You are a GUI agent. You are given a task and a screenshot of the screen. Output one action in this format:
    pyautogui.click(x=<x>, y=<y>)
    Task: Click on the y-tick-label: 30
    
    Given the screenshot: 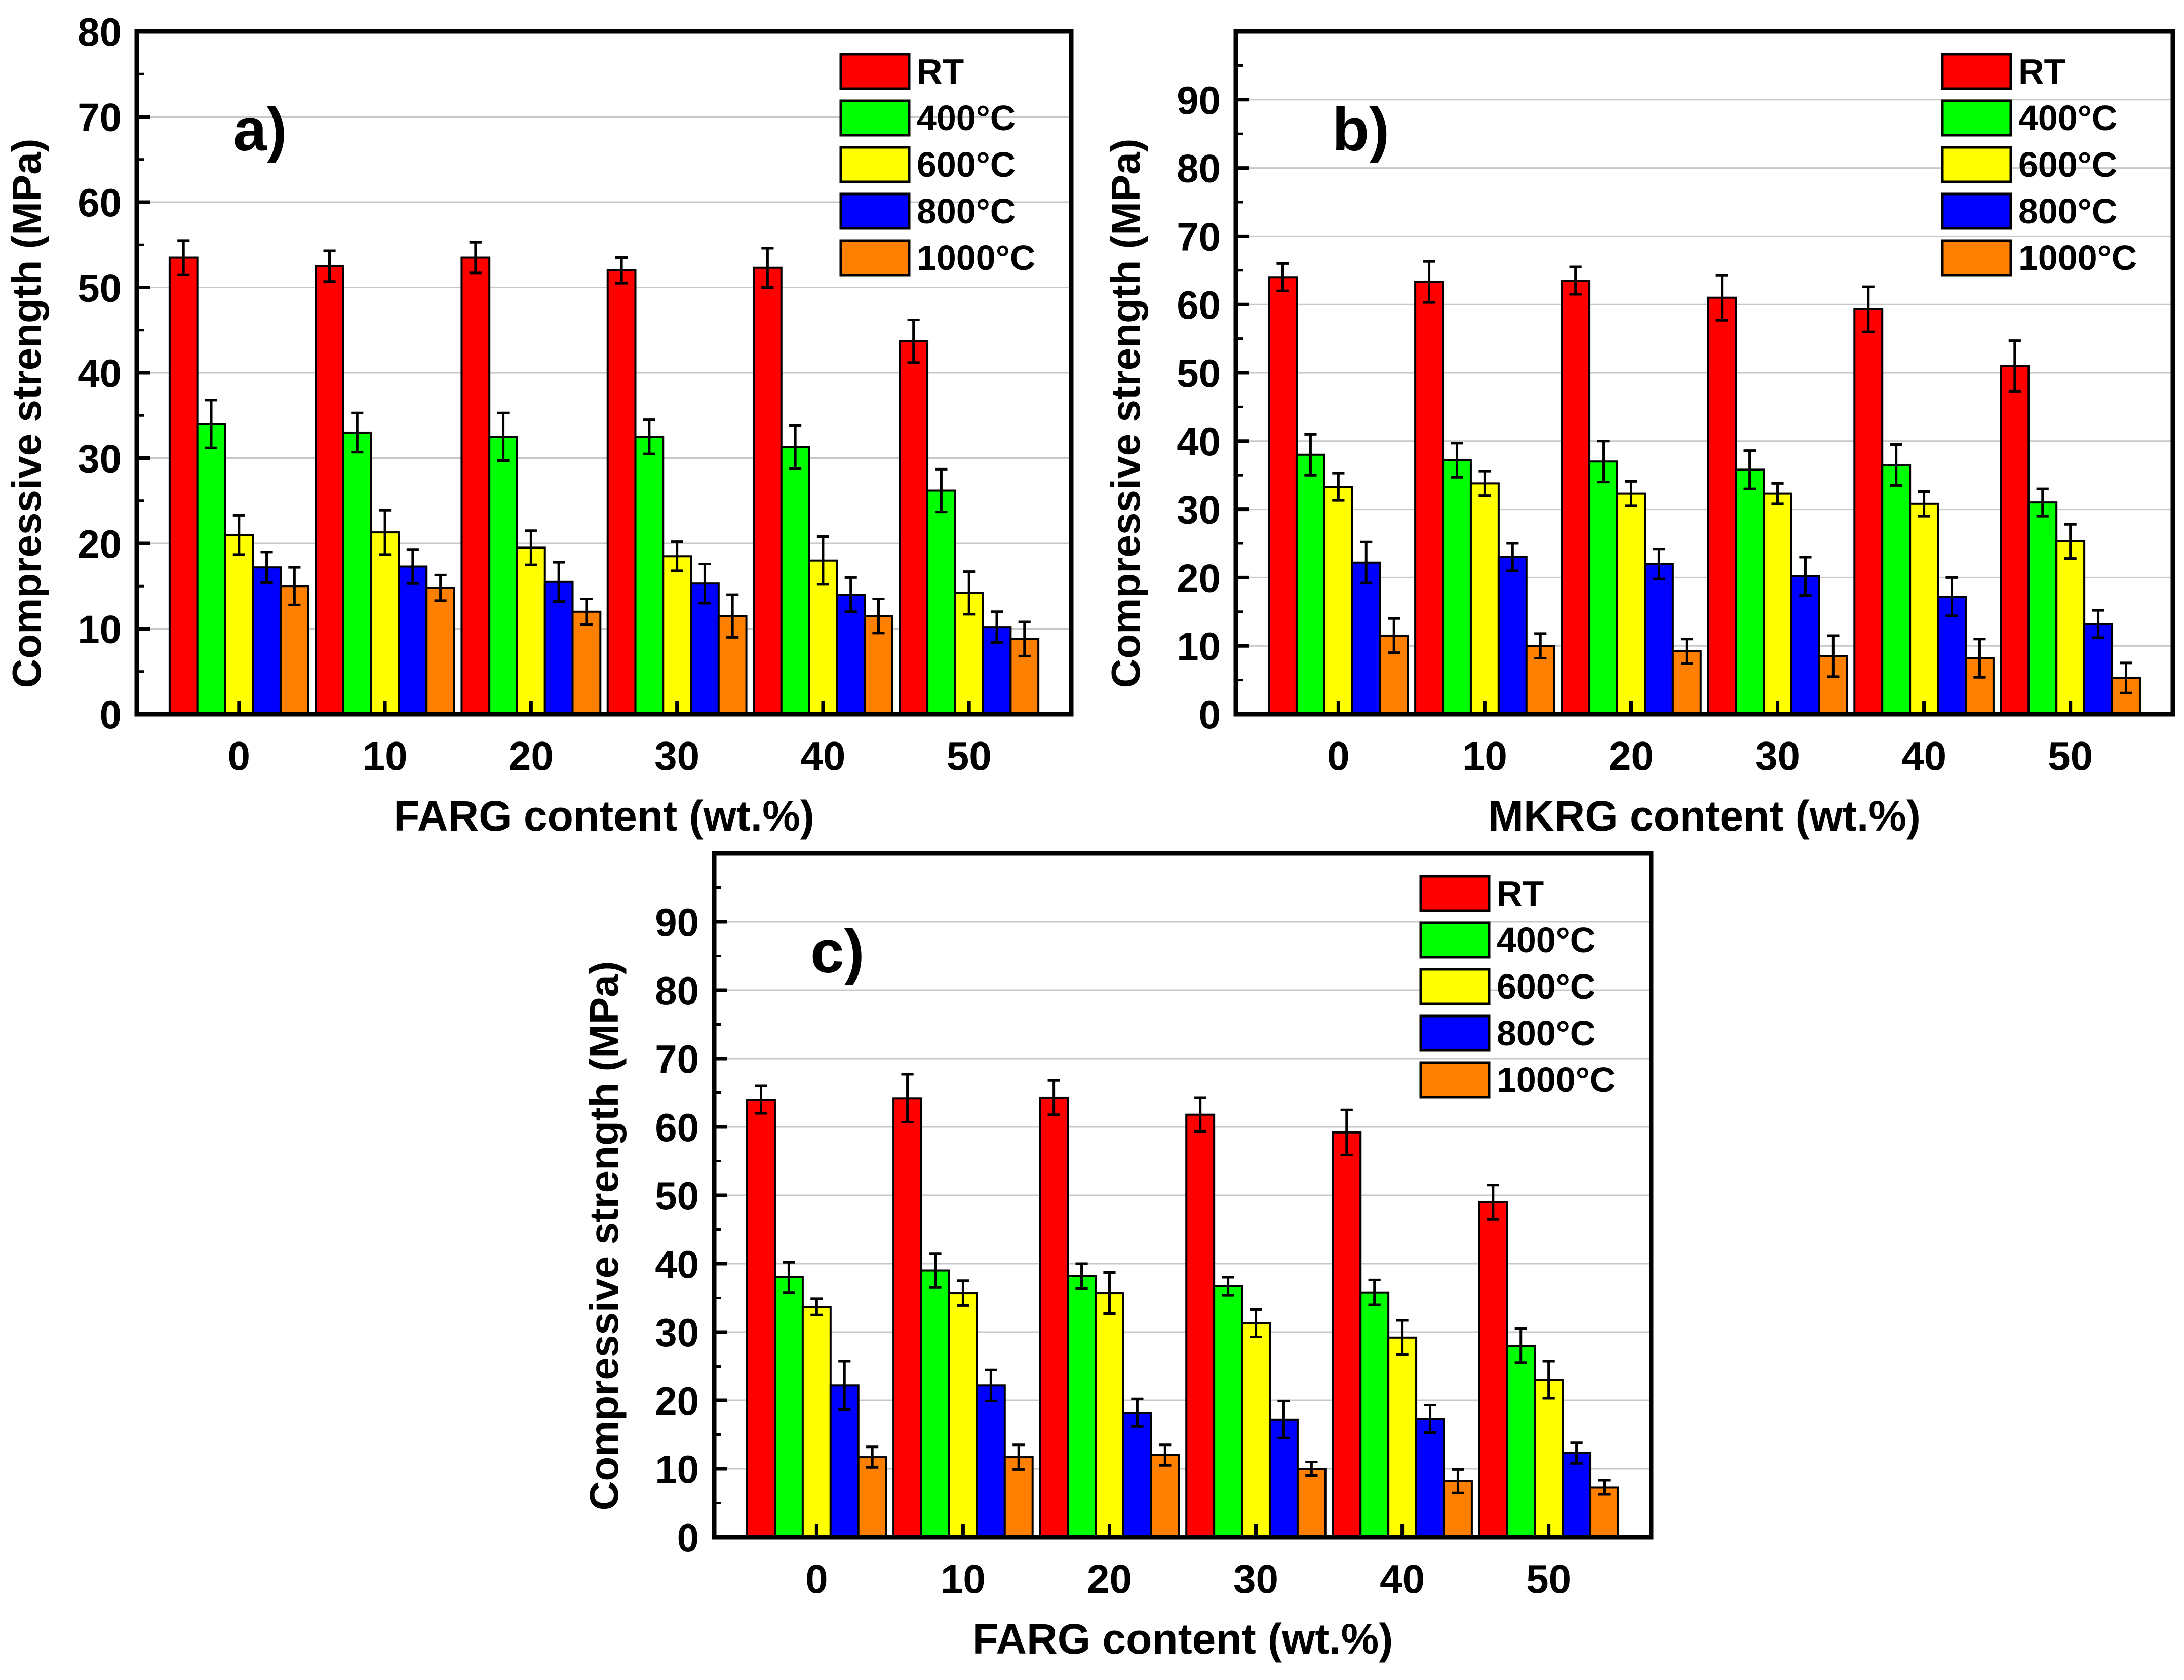 What is the action you would take?
    pyautogui.click(x=677, y=1332)
    